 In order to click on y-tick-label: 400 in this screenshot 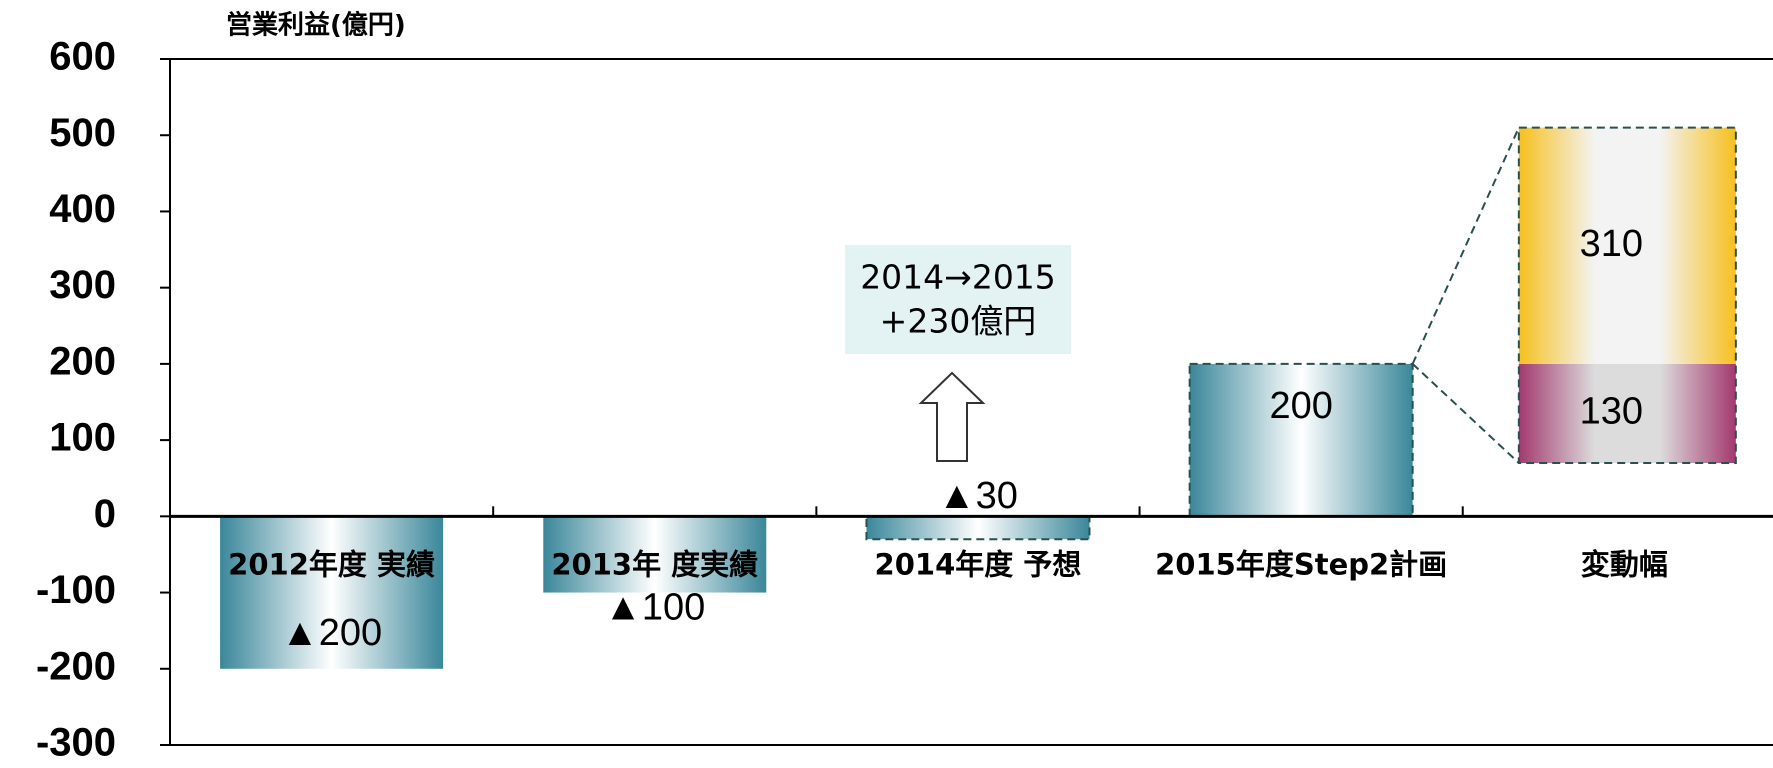, I will do `click(82, 209)`.